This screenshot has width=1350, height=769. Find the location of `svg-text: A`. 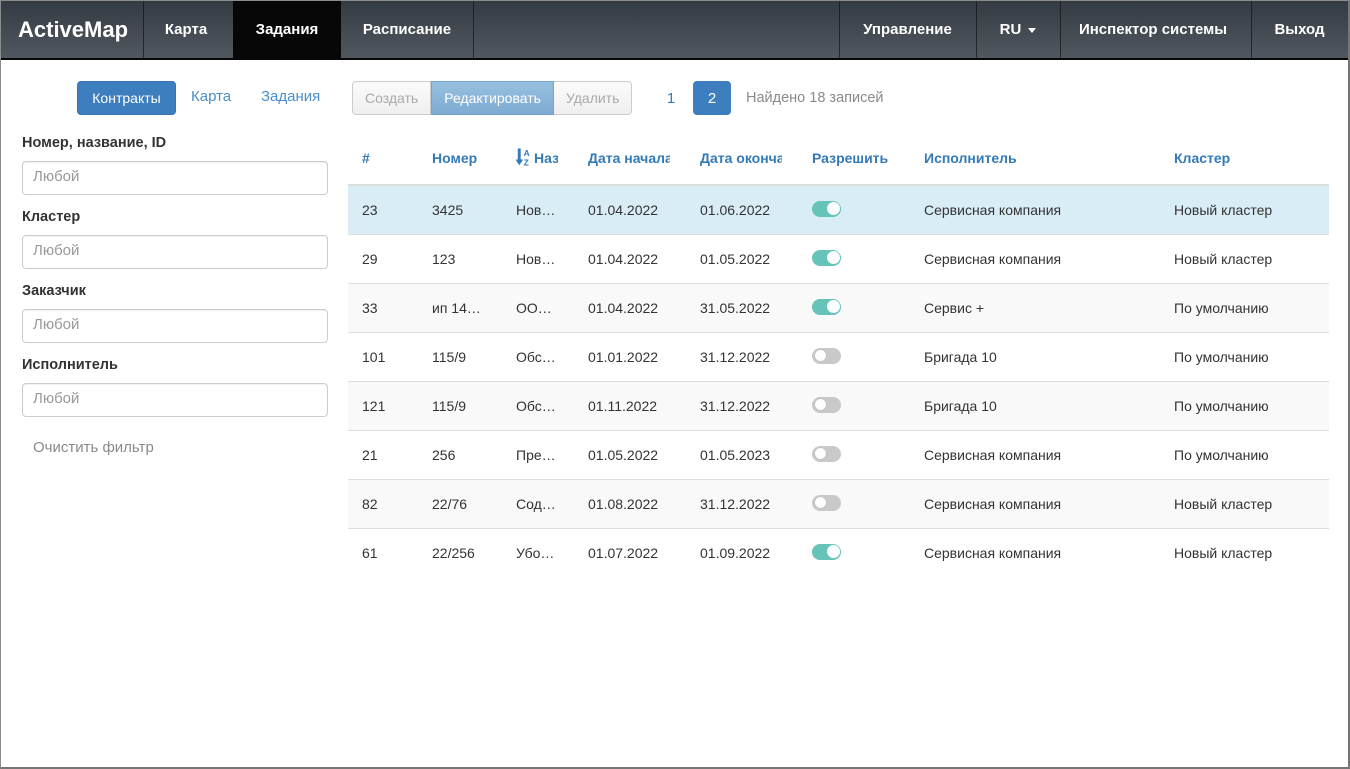

svg-text: A is located at coordinates (527, 153).